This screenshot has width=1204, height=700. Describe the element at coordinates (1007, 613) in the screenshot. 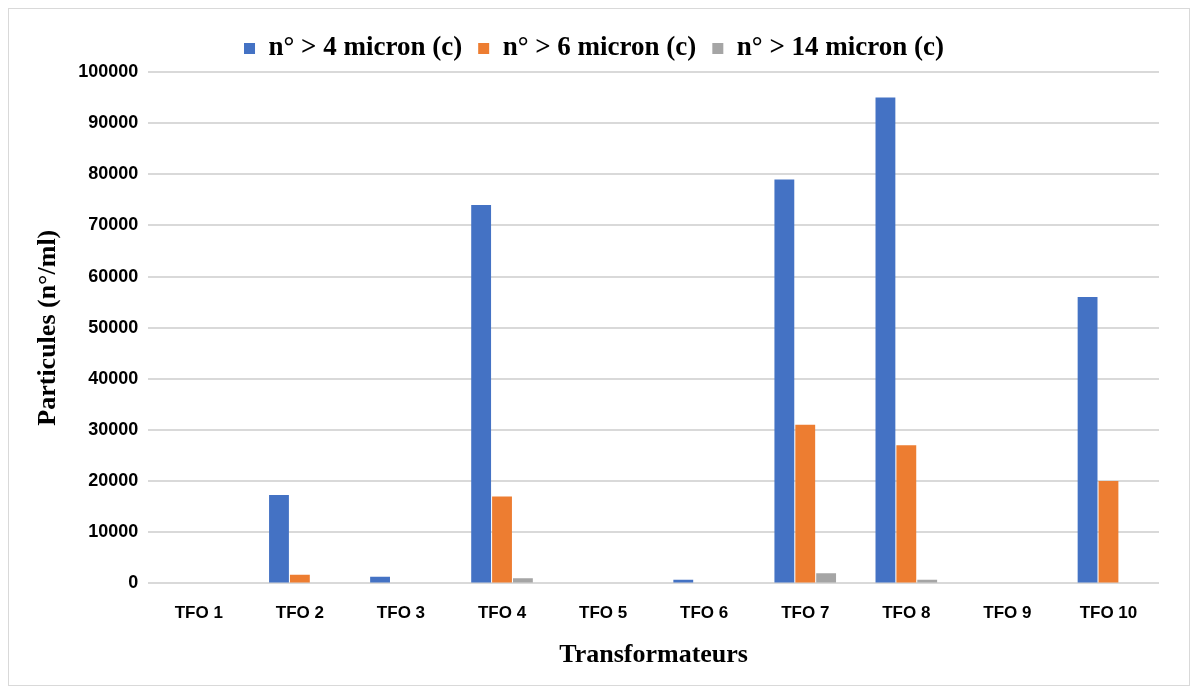

I see `x-tick-label: TFO 9` at that location.